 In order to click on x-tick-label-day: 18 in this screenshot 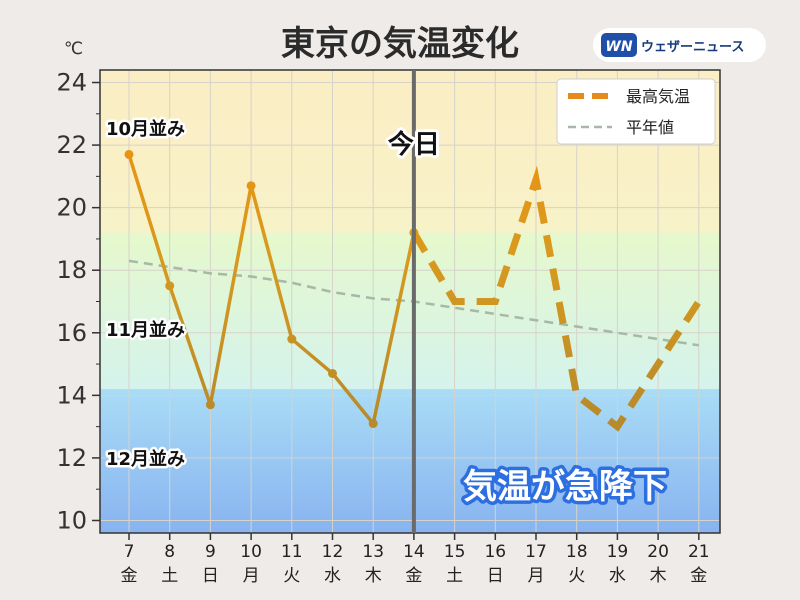, I will do `click(577, 552)`.